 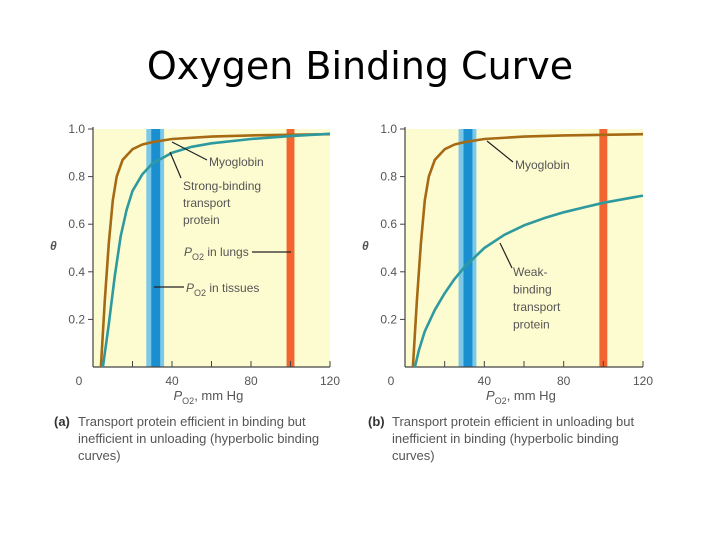 What do you see at coordinates (360, 66) in the screenshot?
I see `slide-title: Oxygen Binding Curve` at bounding box center [360, 66].